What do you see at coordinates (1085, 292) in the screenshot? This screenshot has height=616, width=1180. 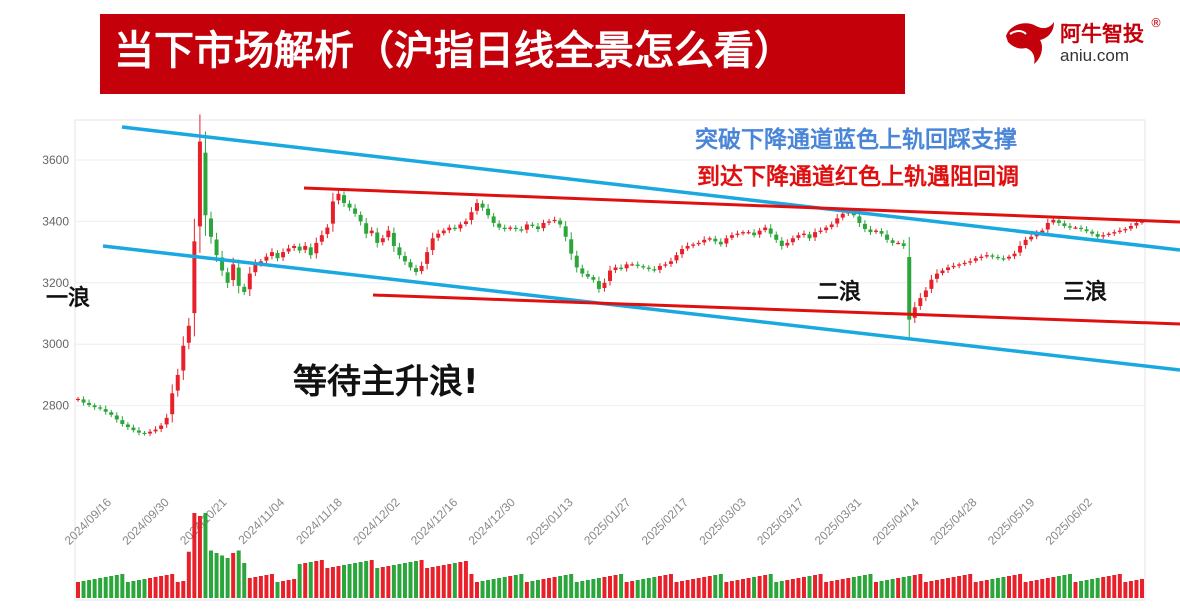 I see `wave-3-label: 三浪` at bounding box center [1085, 292].